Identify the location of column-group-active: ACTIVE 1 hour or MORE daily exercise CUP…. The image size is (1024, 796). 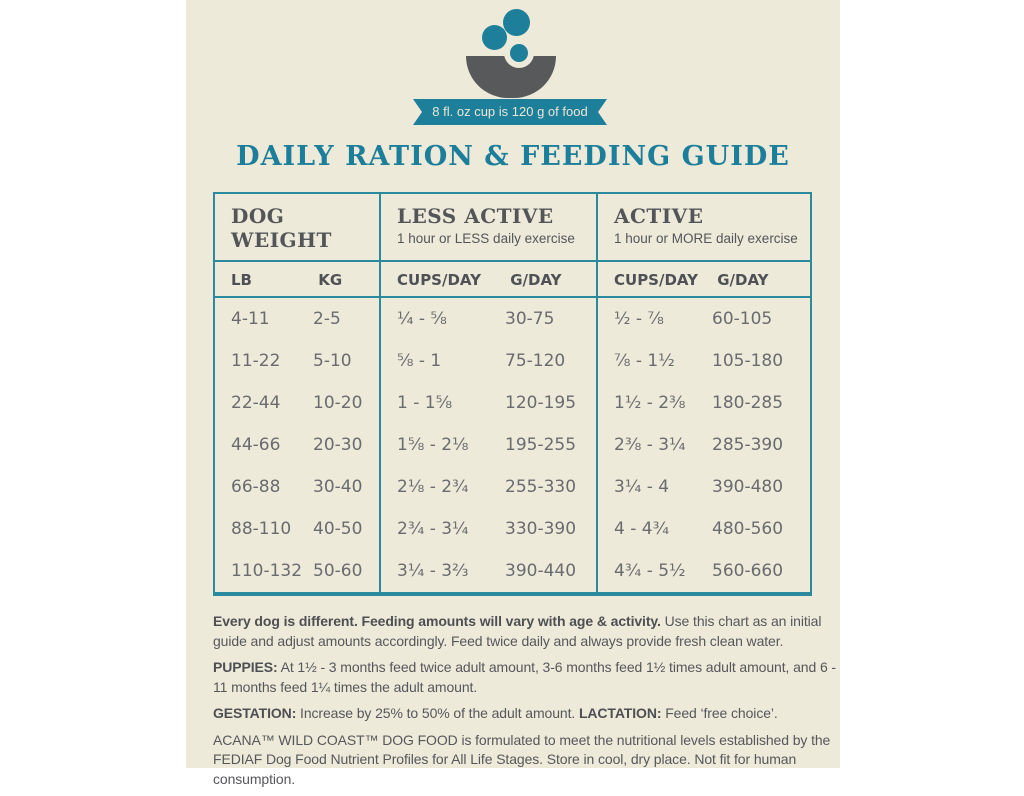
(703, 393).